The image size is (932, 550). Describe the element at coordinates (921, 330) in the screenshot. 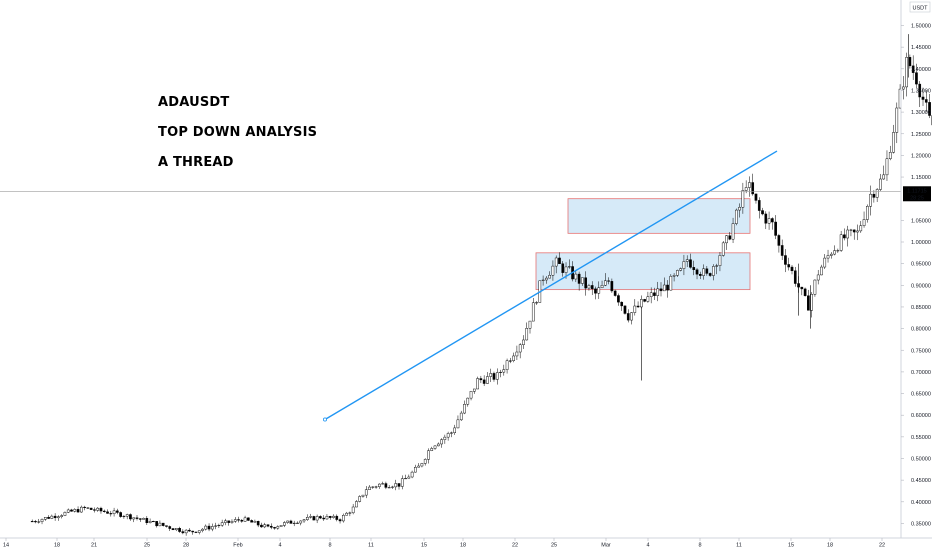

I see `y-tick-label: 0.80000` at that location.